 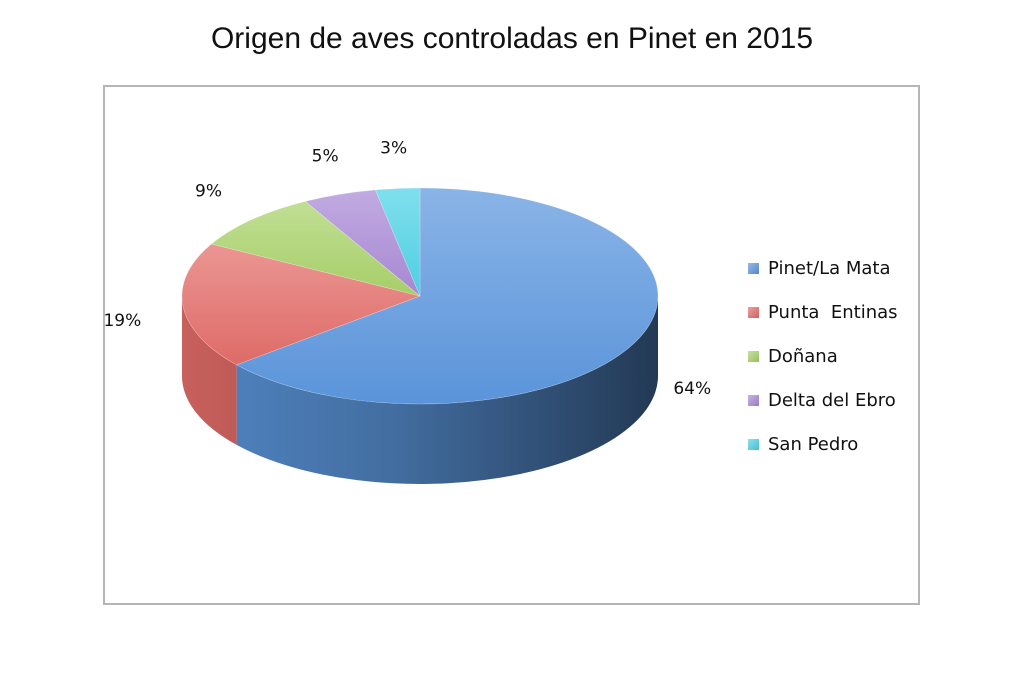 What do you see at coordinates (397, 242) in the screenshot?
I see `pie-slice-san-pedro` at bounding box center [397, 242].